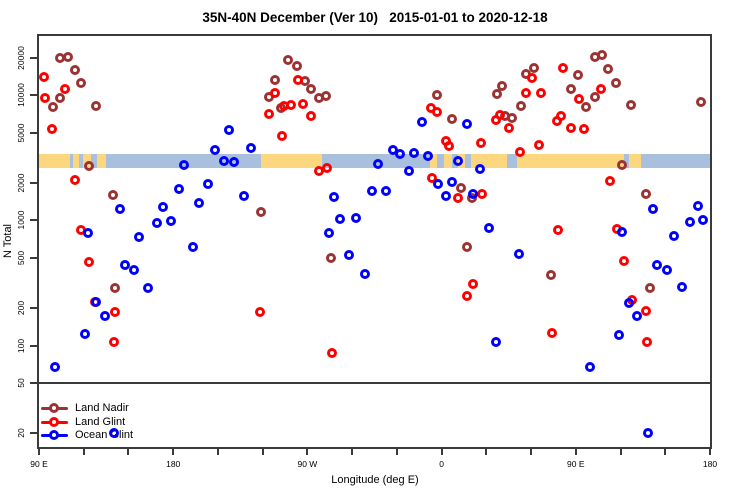 This screenshot has width=750, height=500. Describe the element at coordinates (307, 464) in the screenshot. I see `x-tick-label: 90 W` at that location.